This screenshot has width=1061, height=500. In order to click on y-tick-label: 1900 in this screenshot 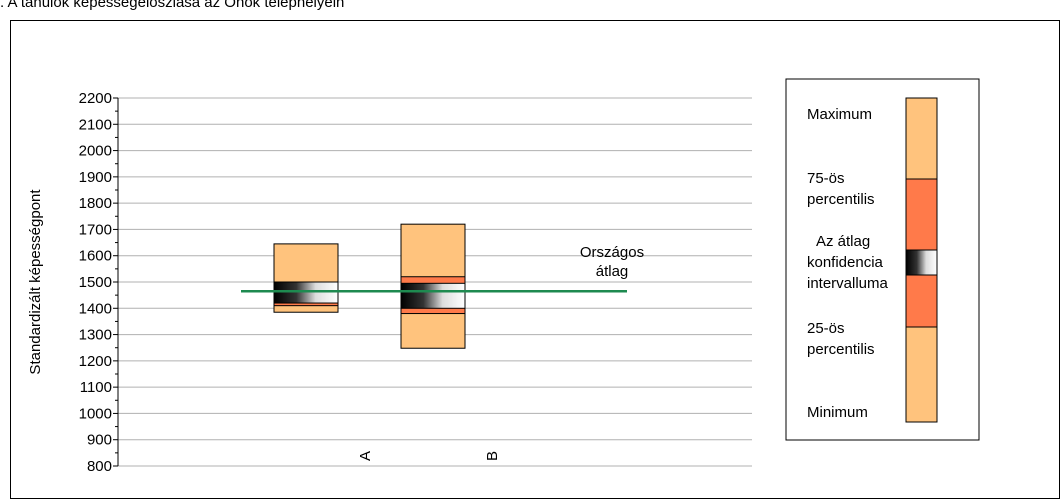, I will do `click(95, 177)`.